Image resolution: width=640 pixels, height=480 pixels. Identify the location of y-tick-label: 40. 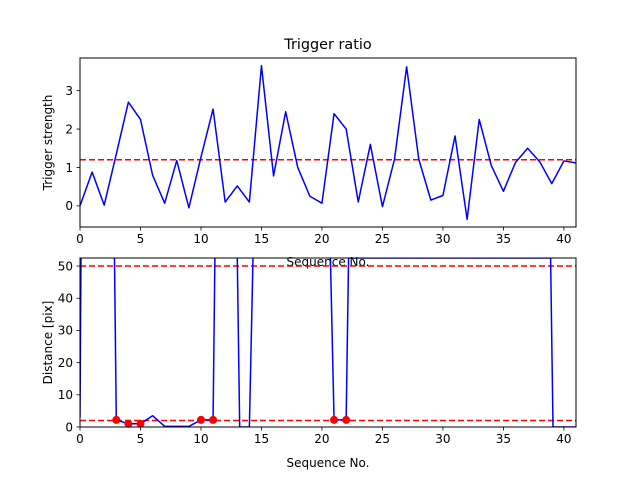
(65, 299).